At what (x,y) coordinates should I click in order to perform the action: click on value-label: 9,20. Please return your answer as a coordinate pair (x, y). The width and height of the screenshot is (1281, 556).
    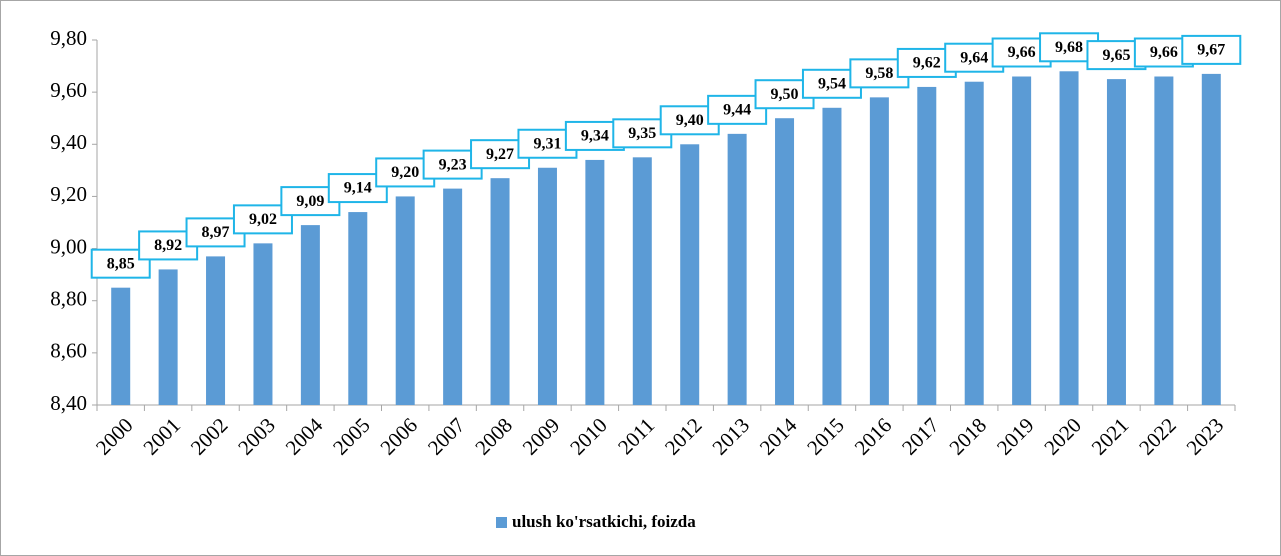
    Looking at the image, I should click on (405, 172).